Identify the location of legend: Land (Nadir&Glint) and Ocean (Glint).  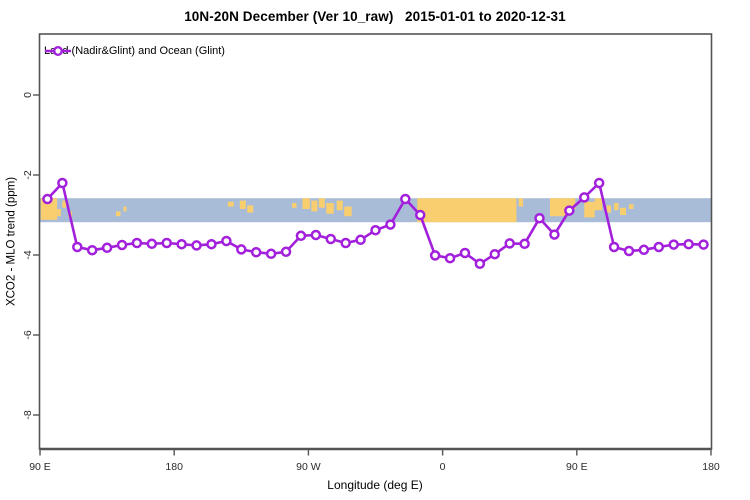
(134, 51).